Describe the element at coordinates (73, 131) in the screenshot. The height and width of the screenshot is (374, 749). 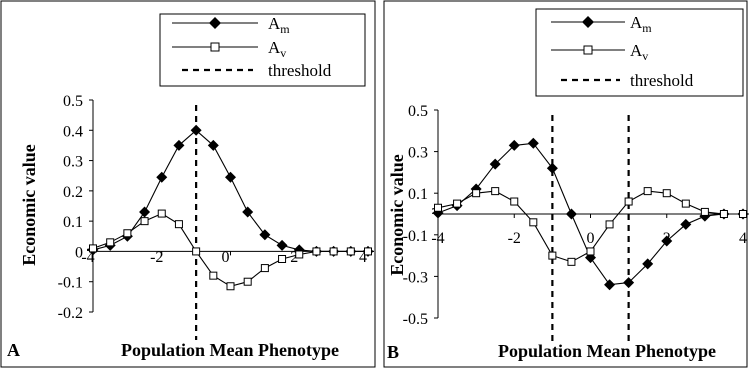
I see `y-tick-label: 0.4` at that location.